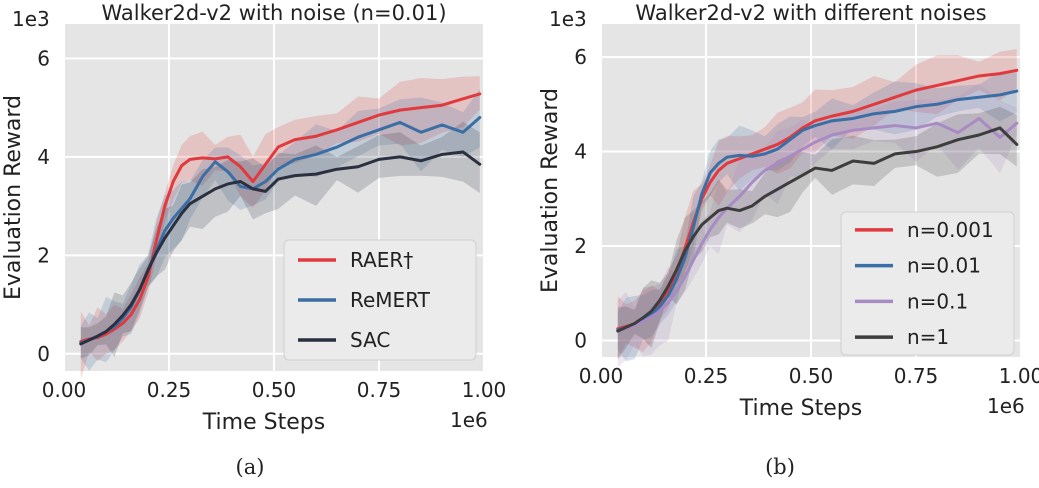  What do you see at coordinates (928, 337) in the screenshot?
I see `legend-label: n=1` at bounding box center [928, 337].